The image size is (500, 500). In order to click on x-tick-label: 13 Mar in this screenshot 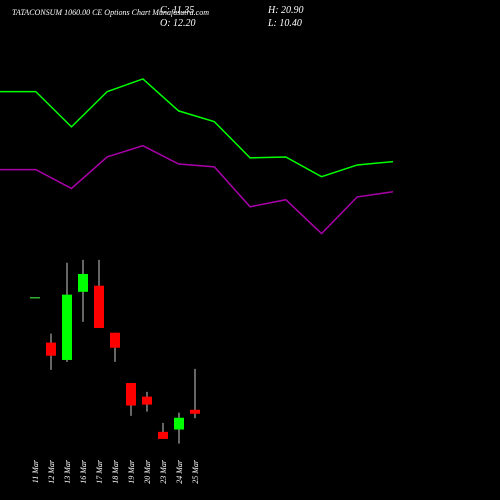, I will do `click(67, 471)`.